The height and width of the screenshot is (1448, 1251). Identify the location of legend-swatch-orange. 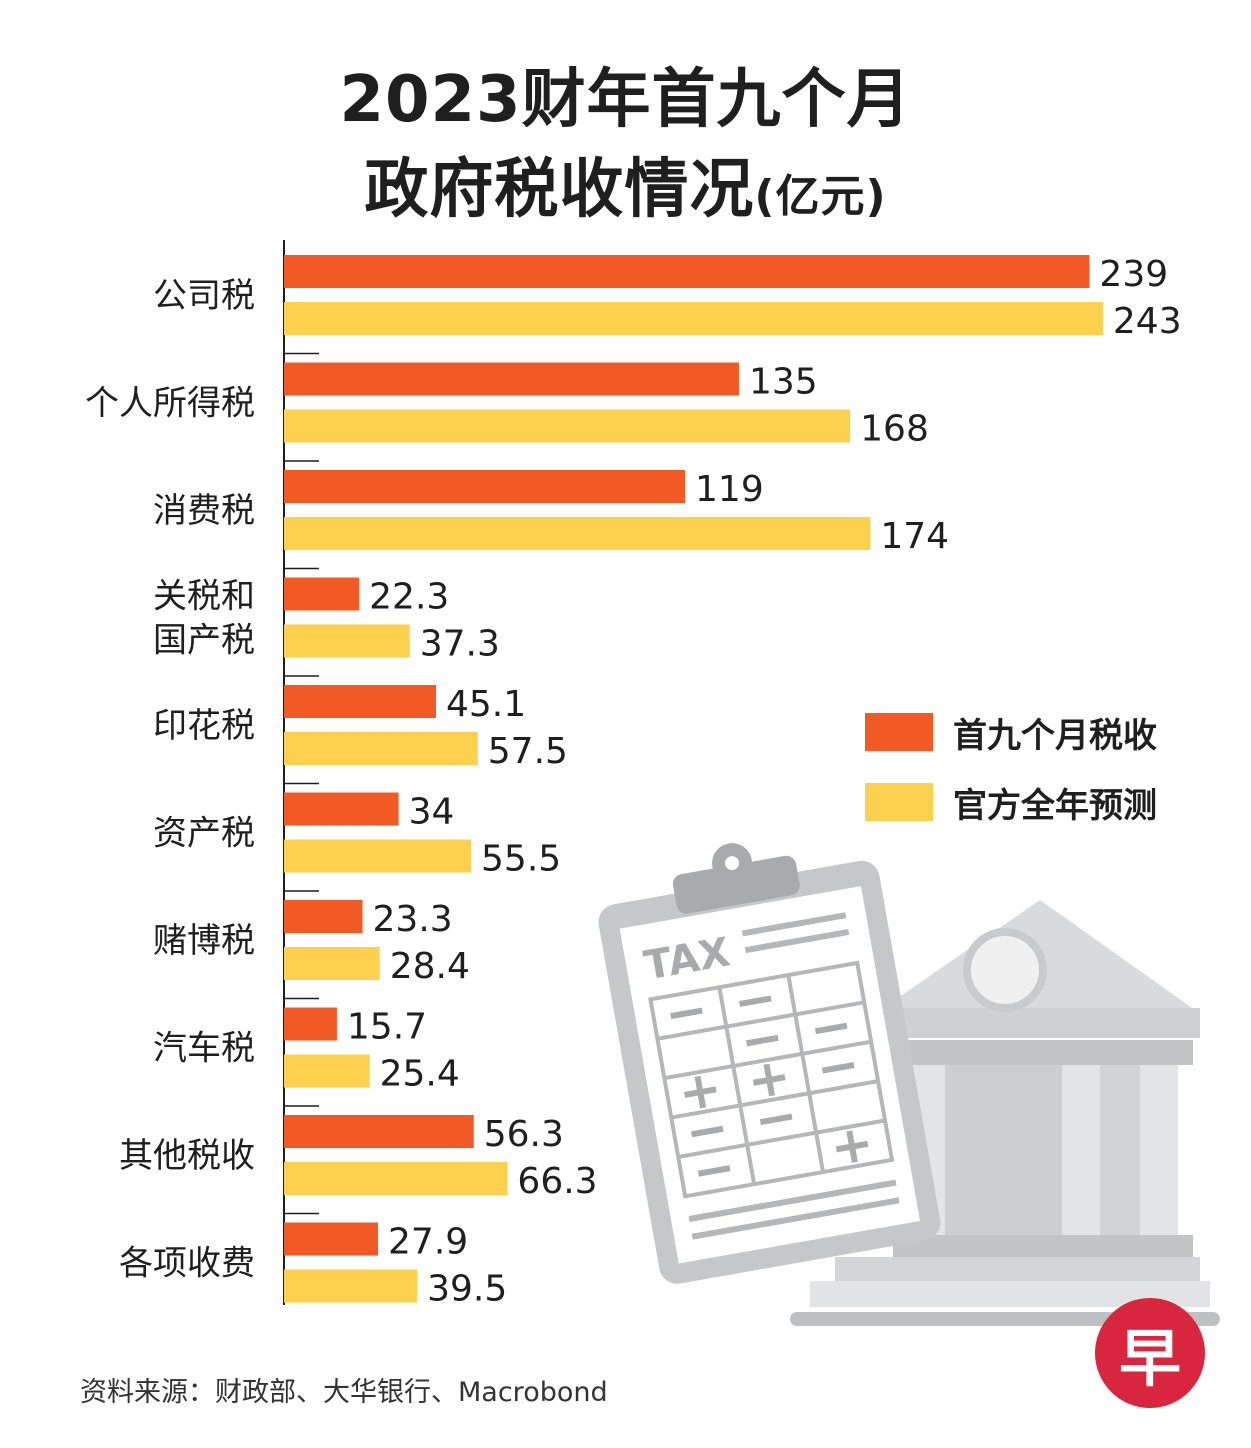
(899, 732).